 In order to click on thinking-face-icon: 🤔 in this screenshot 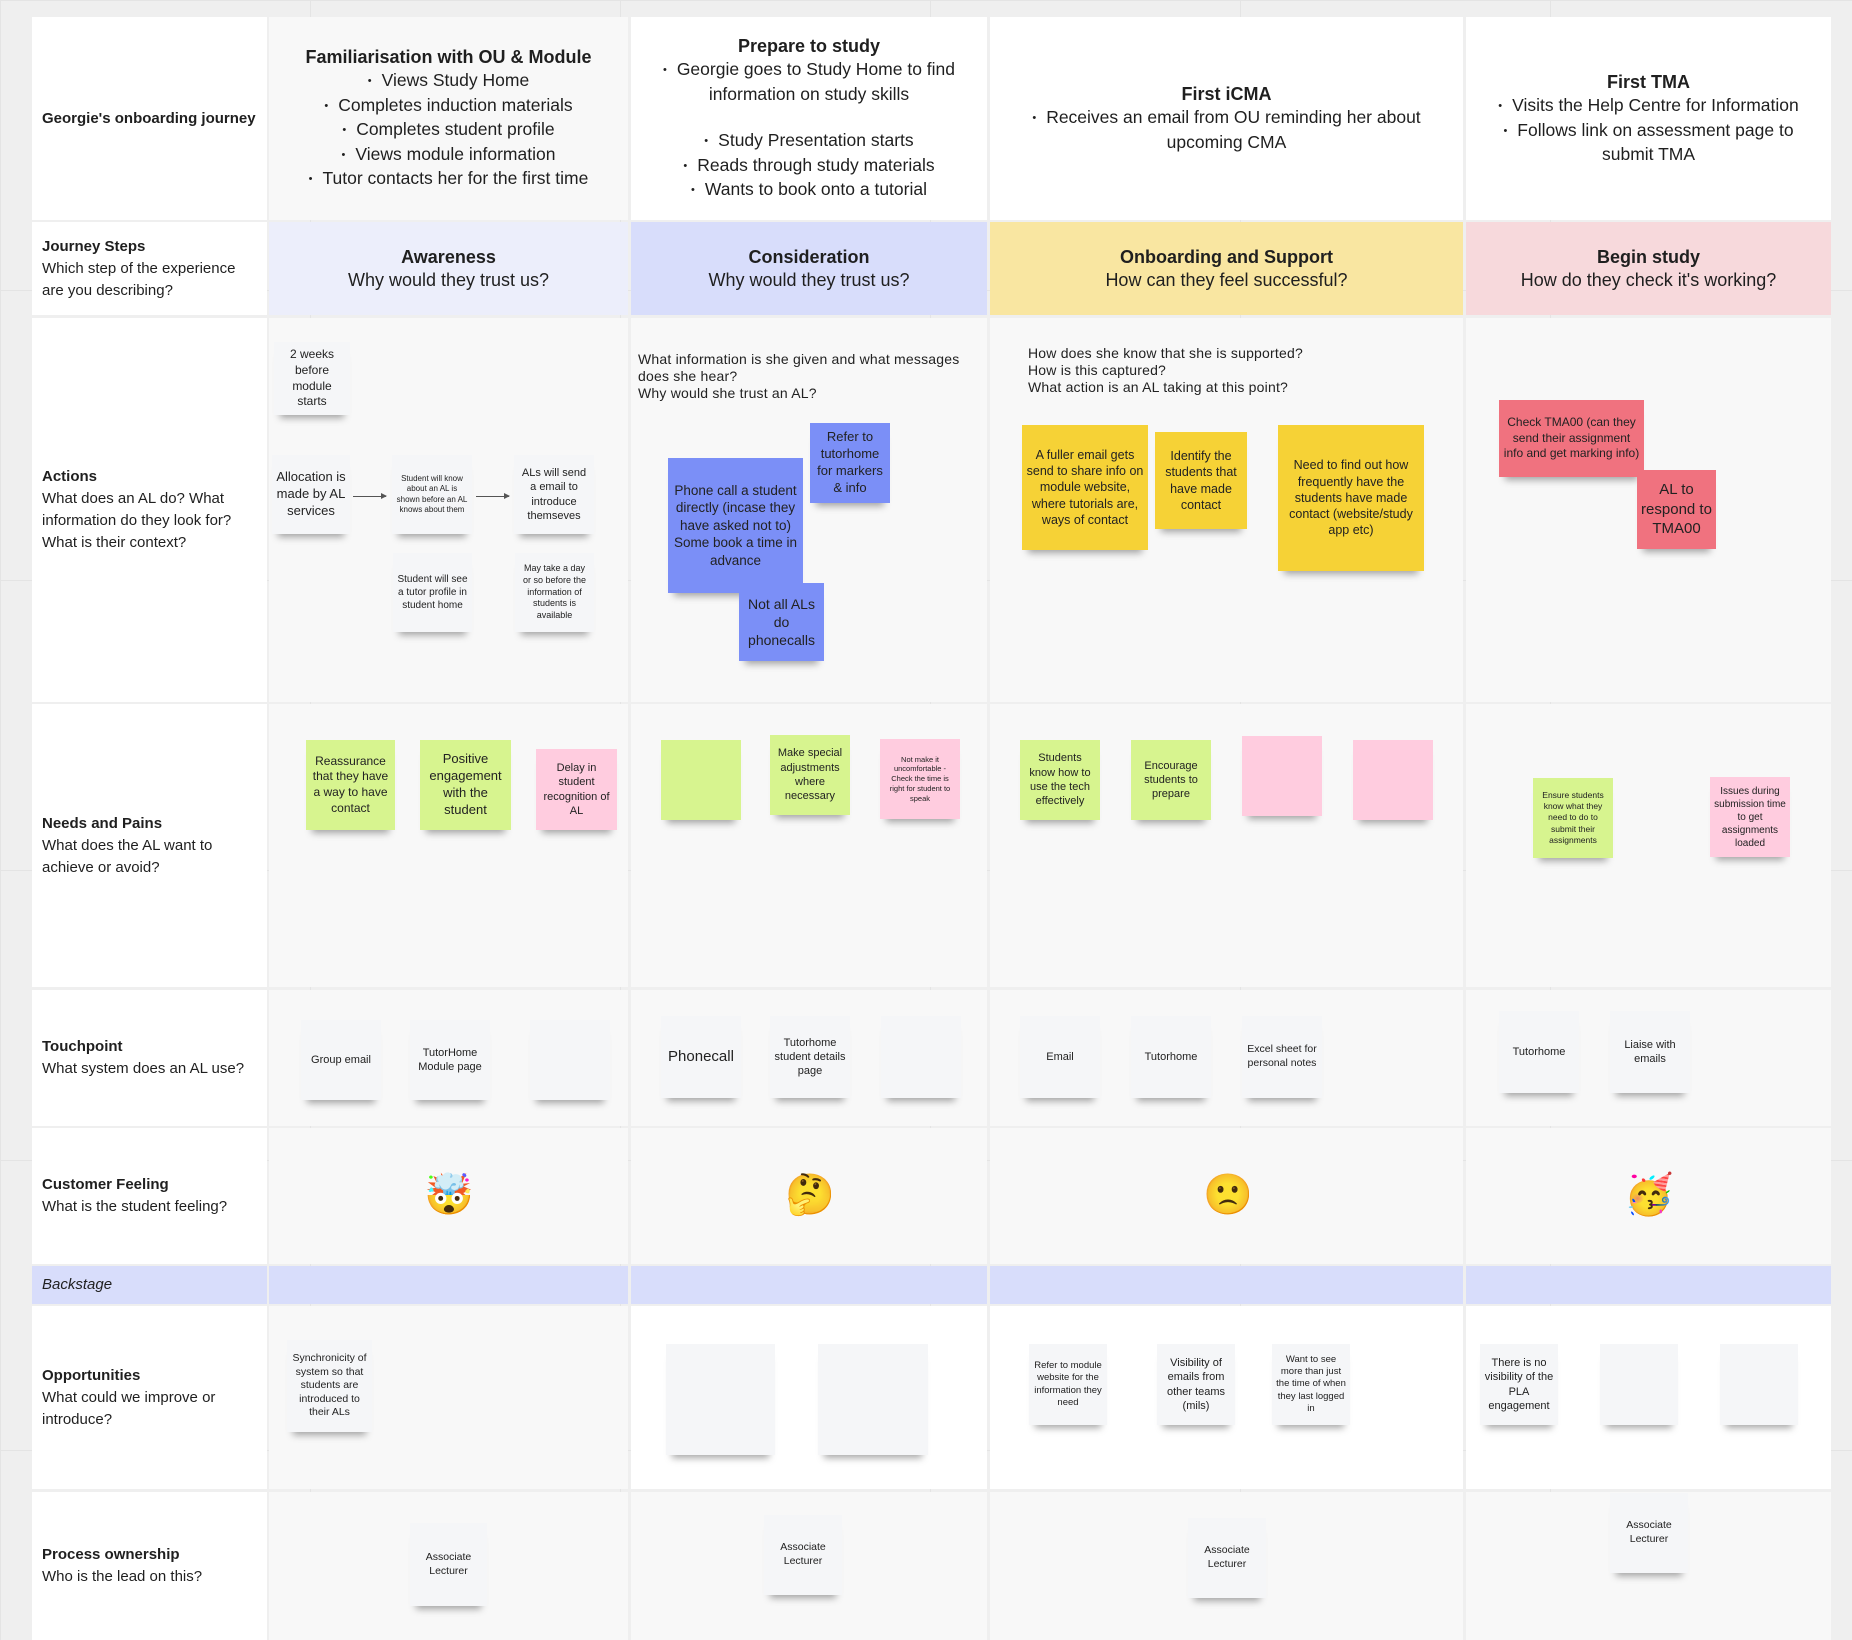, I will do `click(810, 1195)`.